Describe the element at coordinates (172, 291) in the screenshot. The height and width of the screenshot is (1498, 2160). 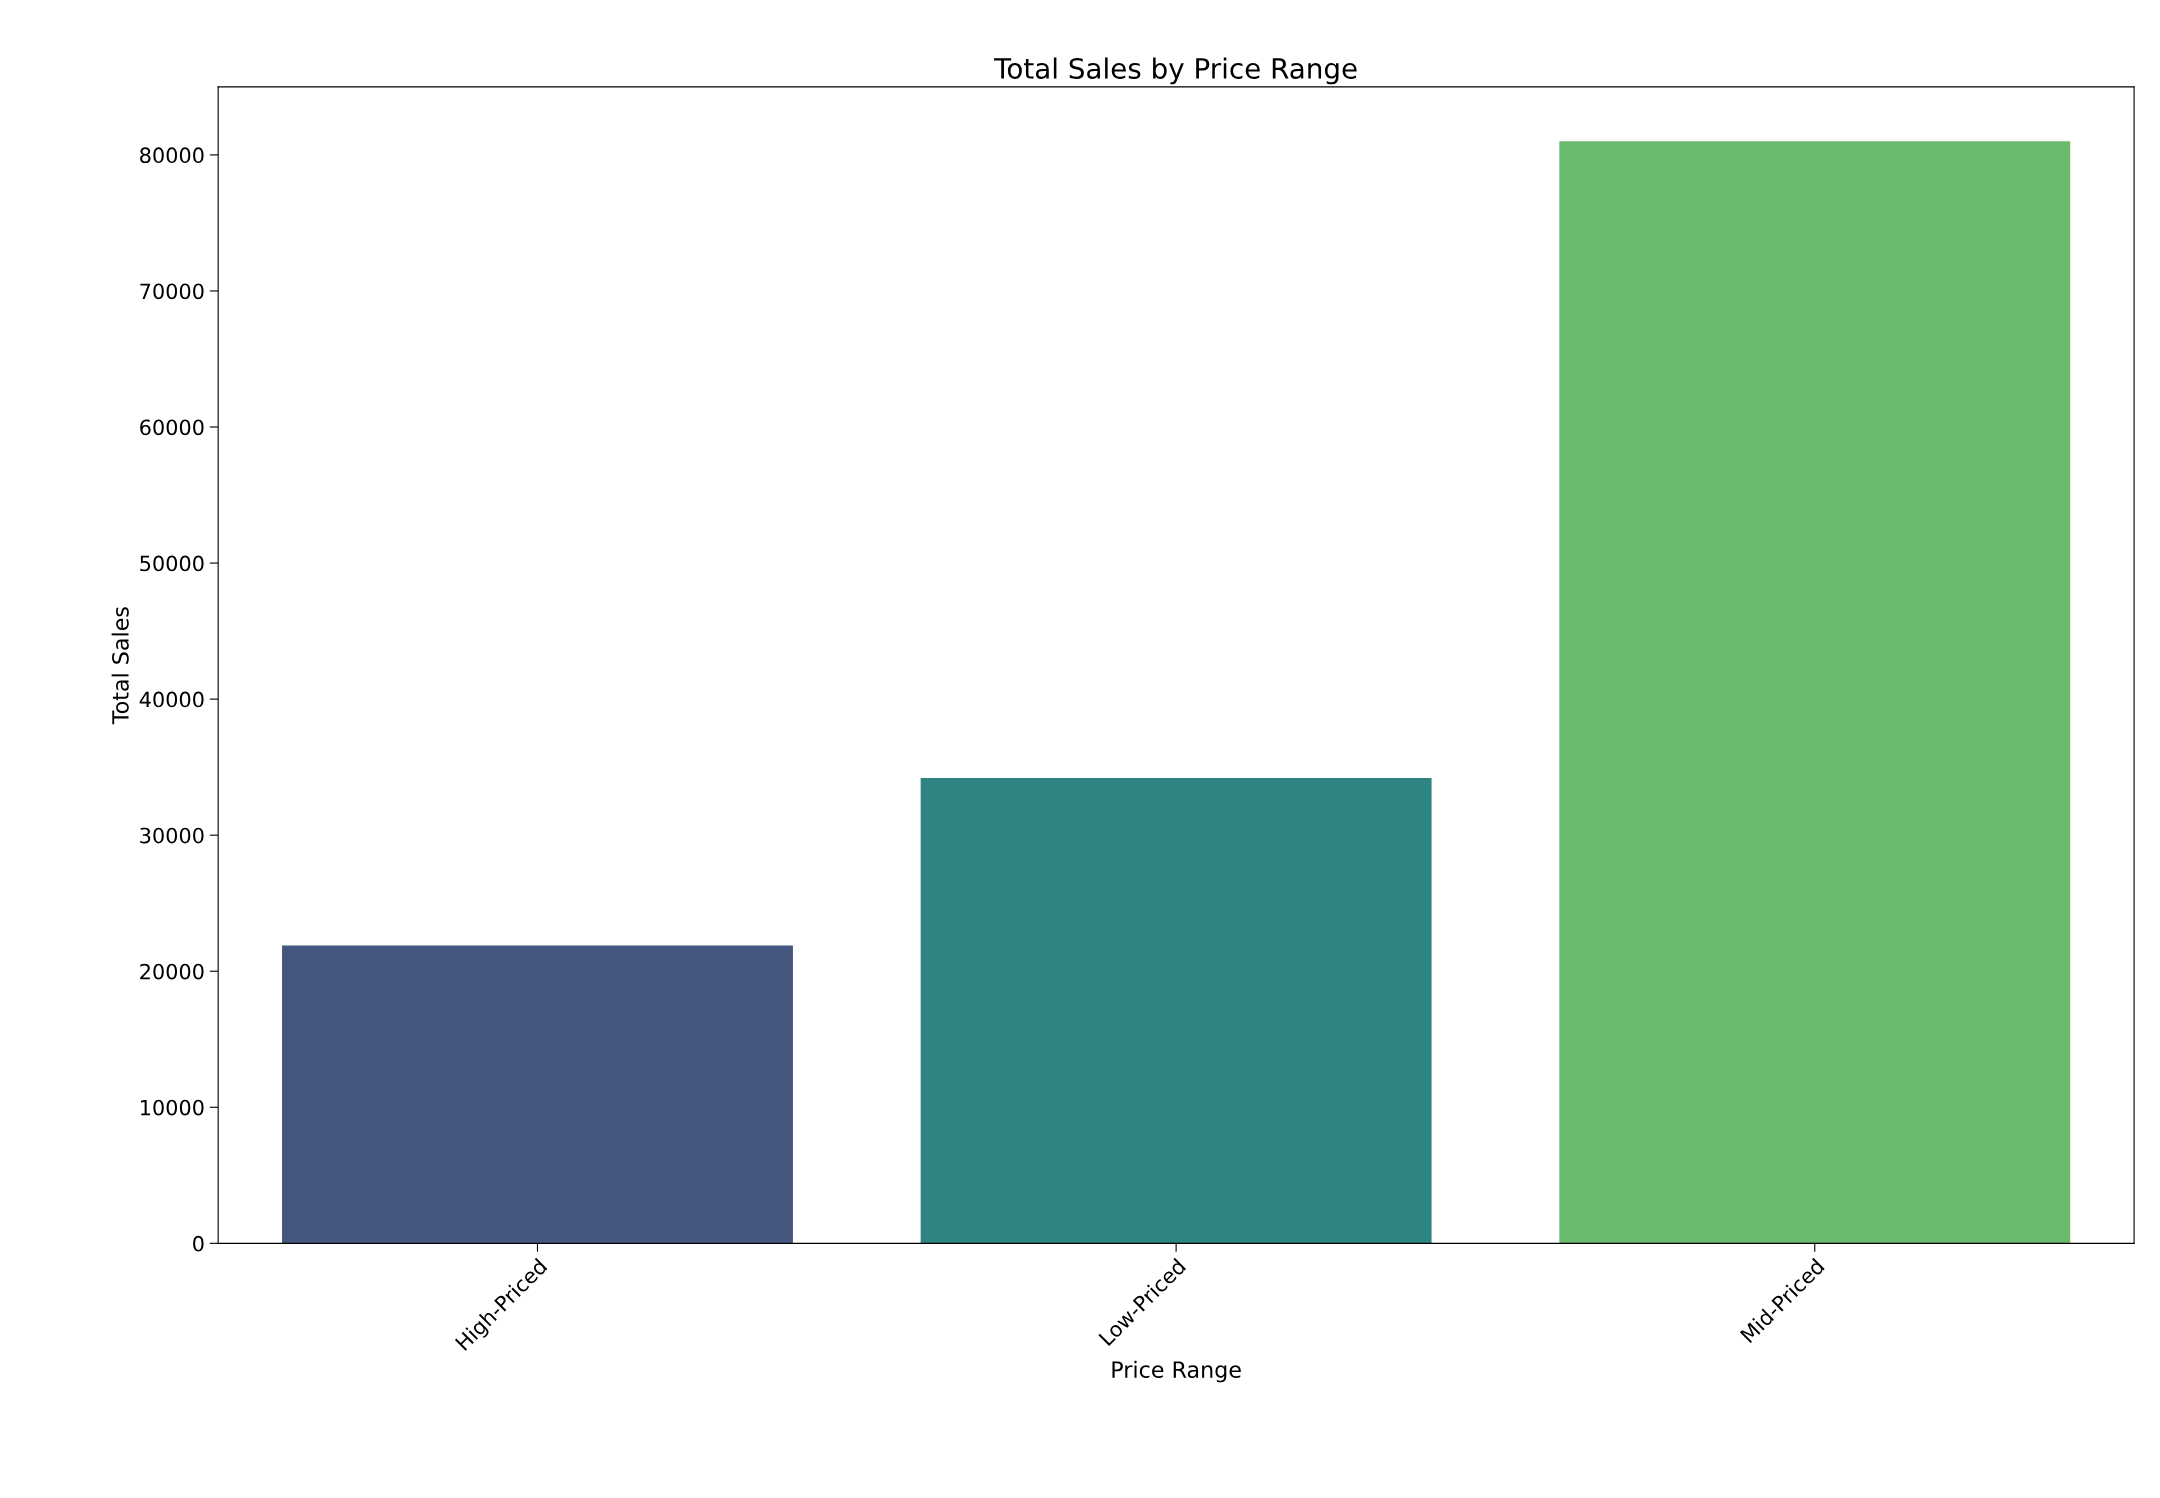
I see `y-tick-label: 70000` at that location.